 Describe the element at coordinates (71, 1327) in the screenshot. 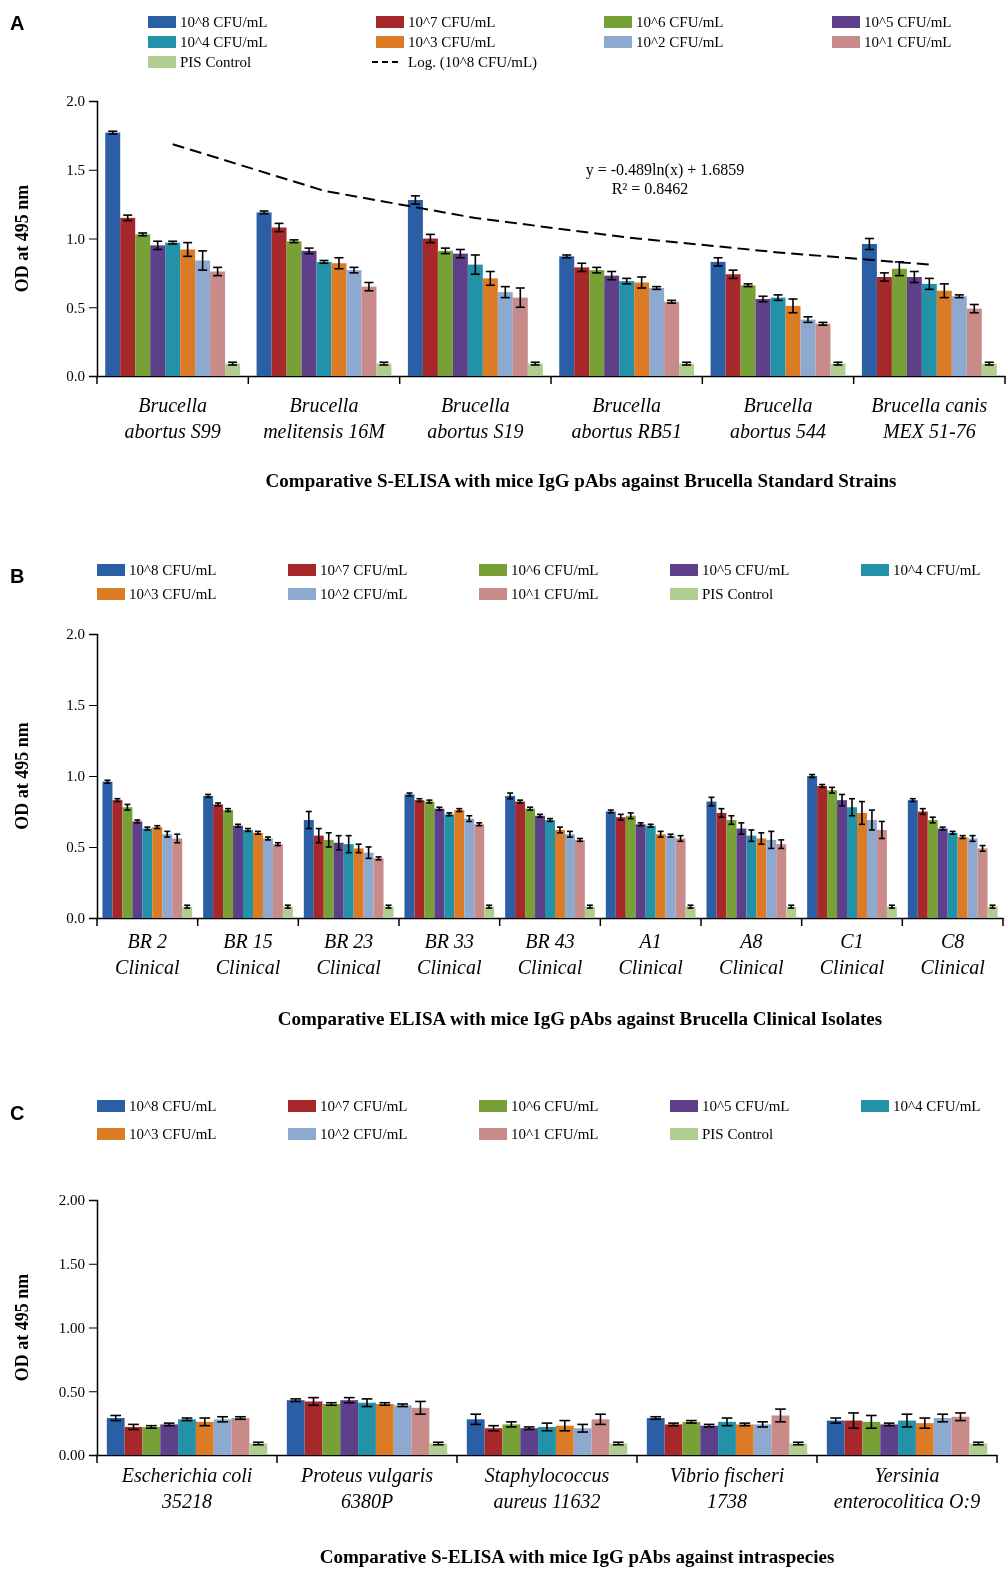

I see `y-tick-label: 1.00` at that location.